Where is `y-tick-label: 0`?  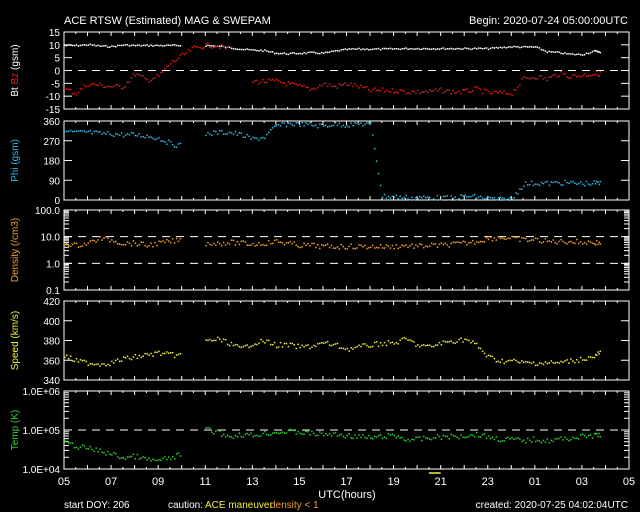 y-tick-label: 0 is located at coordinates (57, 201).